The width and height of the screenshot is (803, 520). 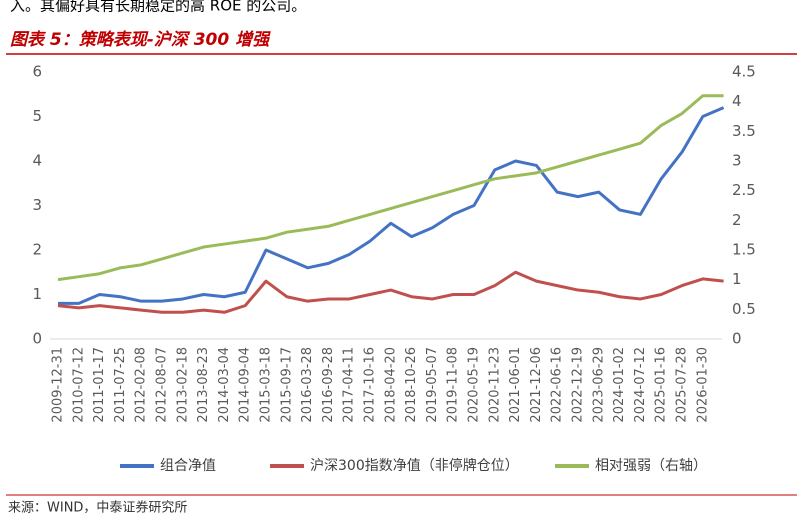 What do you see at coordinates (328, 385) in the screenshot?
I see `x-tick-label: 2016-09-28` at bounding box center [328, 385].